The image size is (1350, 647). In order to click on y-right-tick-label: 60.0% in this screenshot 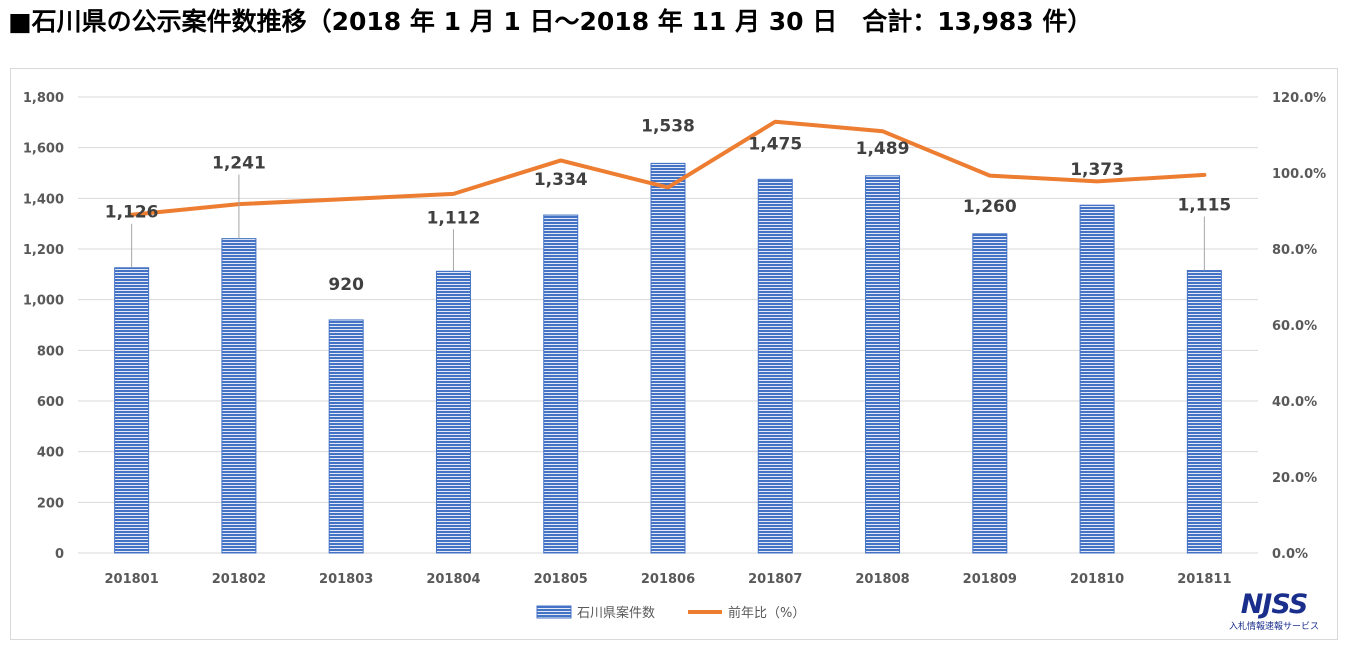, I will do `click(1294, 326)`.